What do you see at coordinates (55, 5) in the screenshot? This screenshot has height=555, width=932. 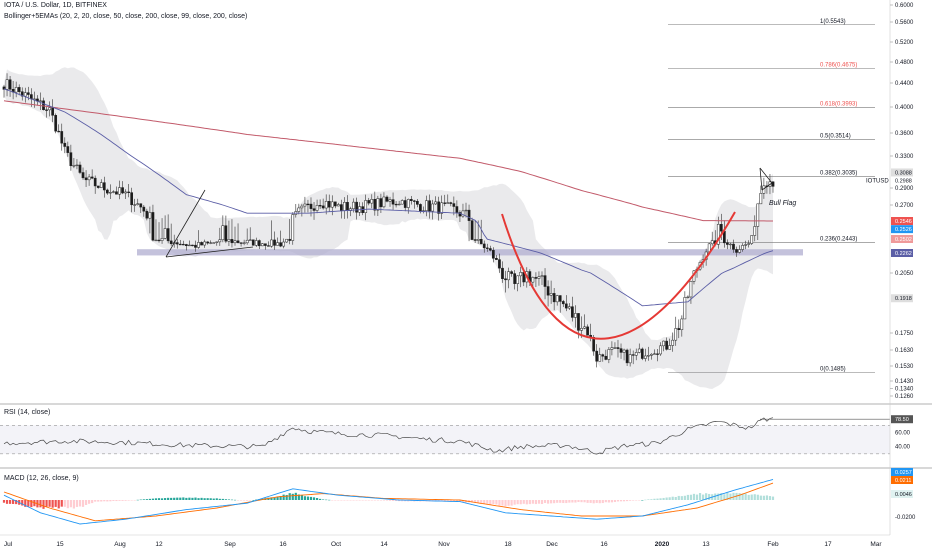 I see `chart-title: IOTA / U.S. Dollar, 1D, BITFINEX` at bounding box center [55, 5].